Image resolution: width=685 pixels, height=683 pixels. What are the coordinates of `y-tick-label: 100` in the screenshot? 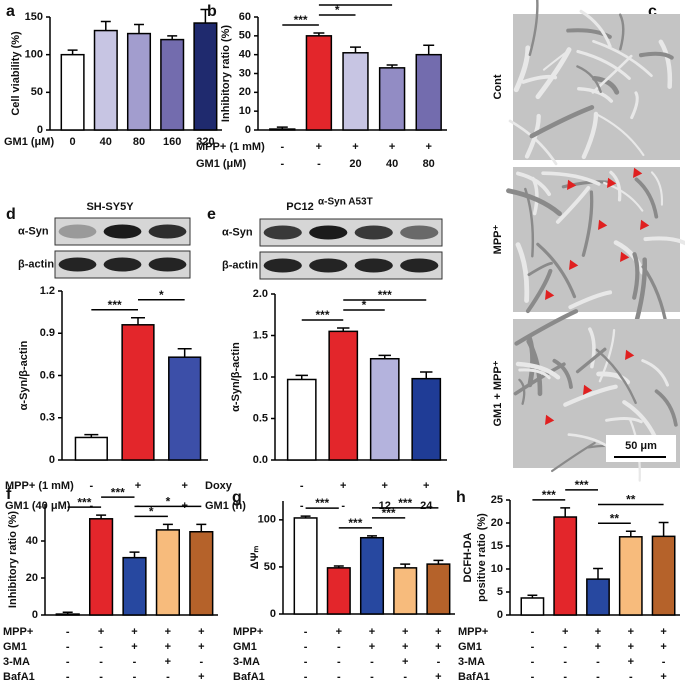 It's located at (267, 520).